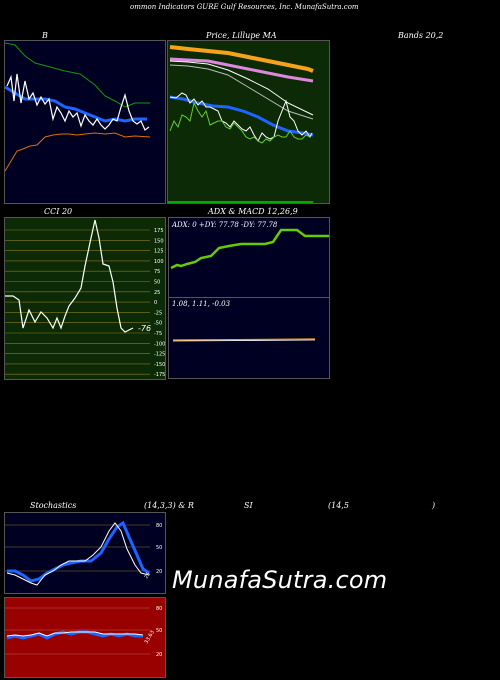 The height and width of the screenshot is (680, 500). I want to click on price-green-line, so click(240, 122).